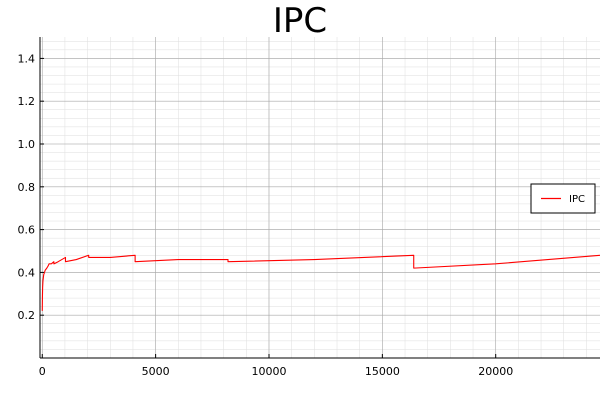  What do you see at coordinates (27, 272) in the screenshot?
I see `y-tick-label: 0.4` at bounding box center [27, 272].